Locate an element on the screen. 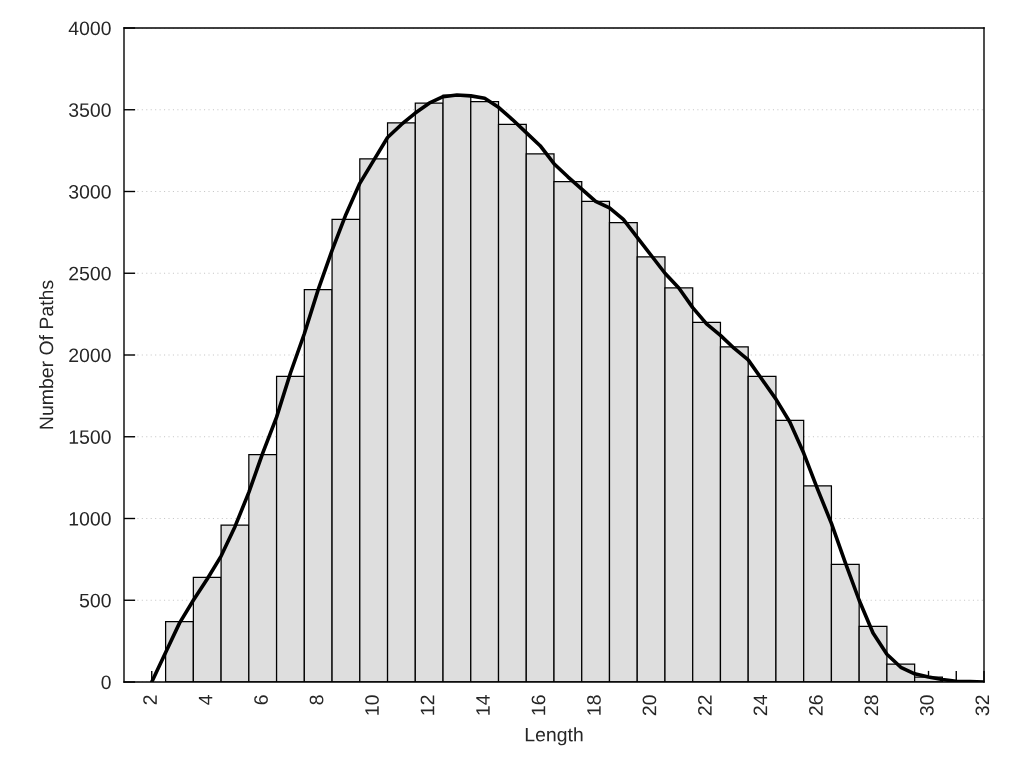 Image resolution: width=1024 pixels, height=768 pixels. x-tick-label: 8 is located at coordinates (316, 700).